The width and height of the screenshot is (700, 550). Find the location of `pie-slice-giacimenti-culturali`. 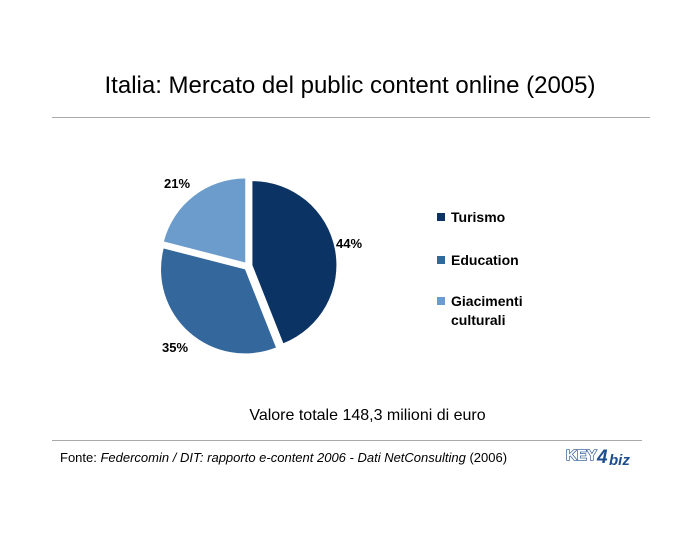

pie-slice-giacimenti-culturali is located at coordinates (204, 220).